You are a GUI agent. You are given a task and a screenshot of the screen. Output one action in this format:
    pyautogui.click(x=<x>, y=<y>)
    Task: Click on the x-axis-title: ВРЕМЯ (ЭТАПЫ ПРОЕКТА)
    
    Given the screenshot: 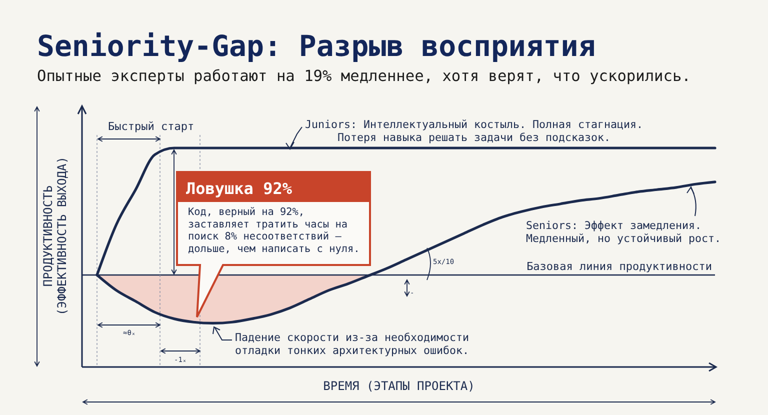 What is the action you would take?
    pyautogui.click(x=399, y=386)
    